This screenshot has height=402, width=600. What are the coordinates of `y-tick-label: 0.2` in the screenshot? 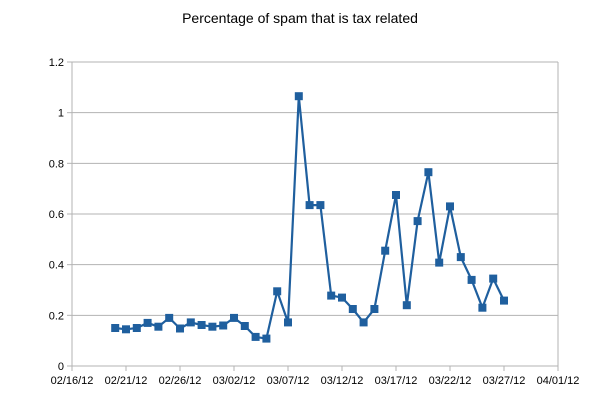 It's located at (56, 316).